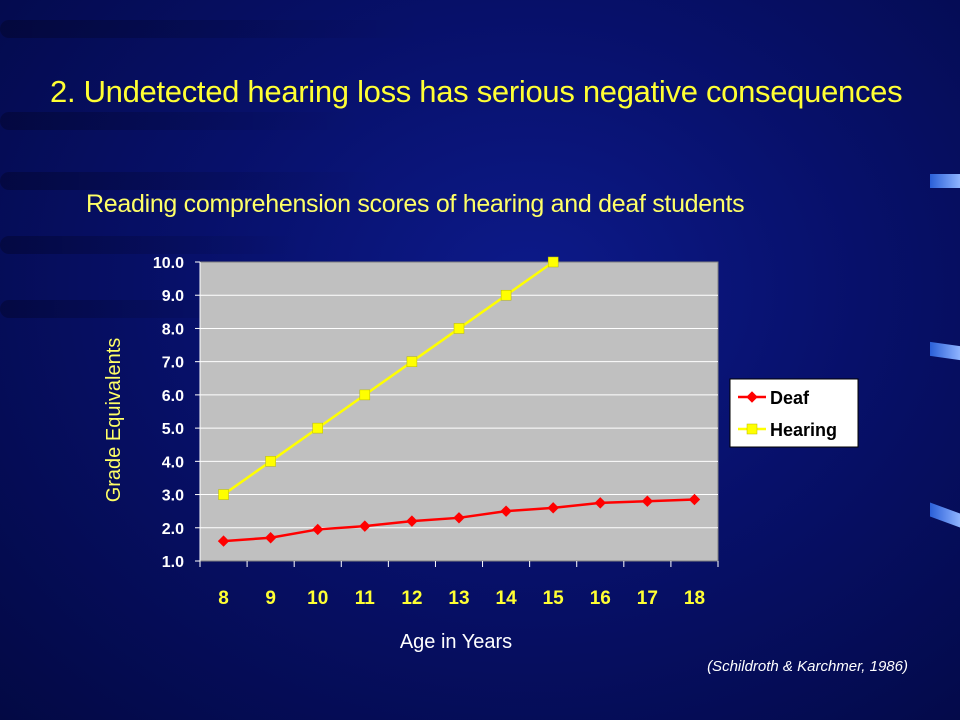  I want to click on hearing-line, so click(388, 378).